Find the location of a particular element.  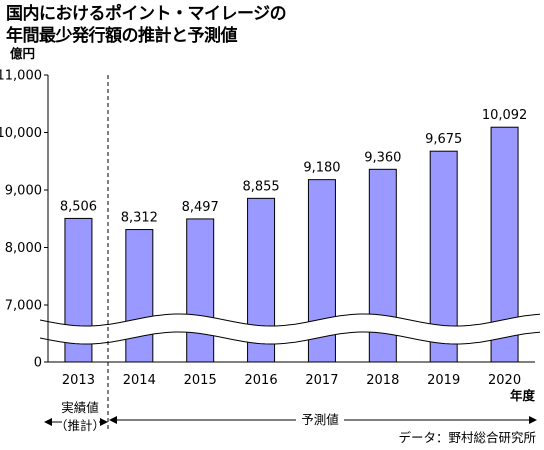

bar-2014 is located at coordinates (139, 296).